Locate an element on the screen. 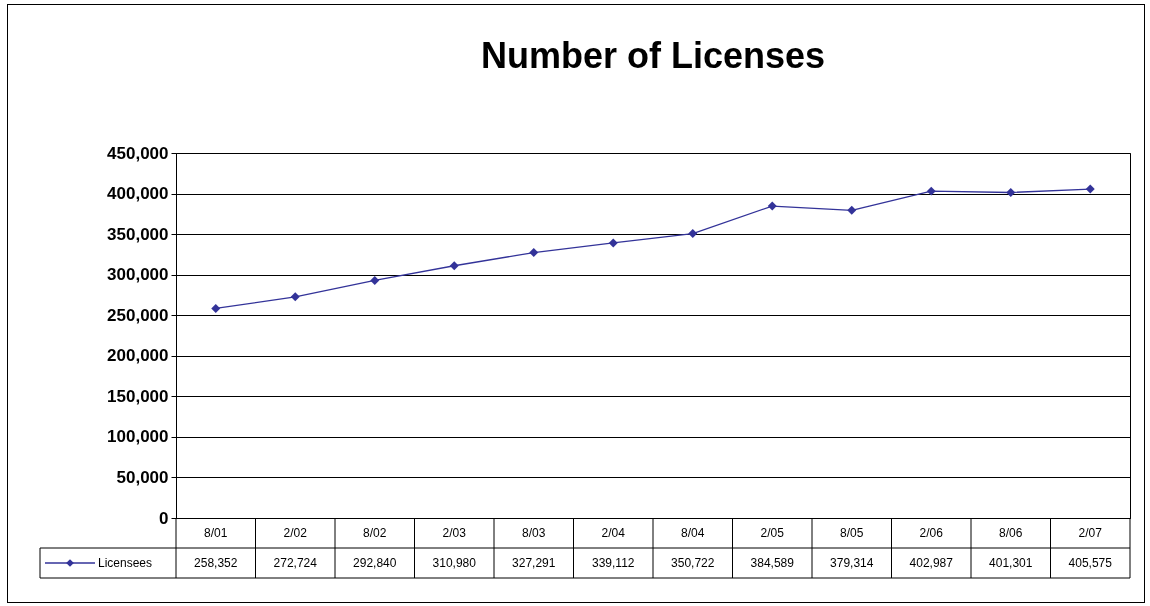  y-tick-label: 0 is located at coordinates (164, 518).